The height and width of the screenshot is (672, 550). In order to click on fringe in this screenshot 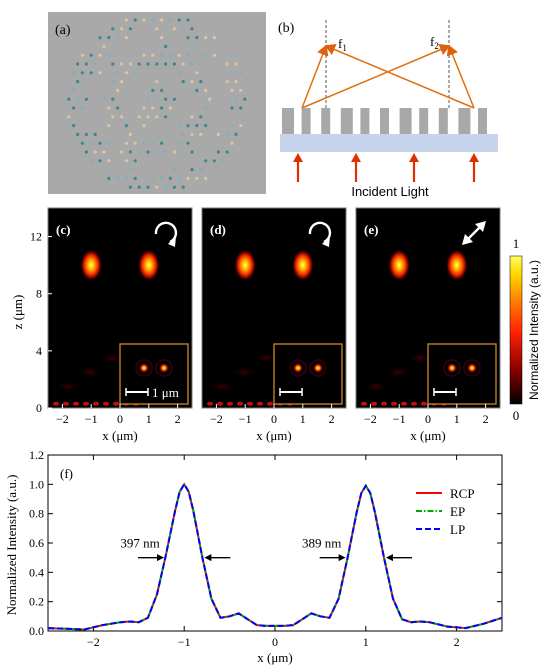, I will do `click(68, 386)`.